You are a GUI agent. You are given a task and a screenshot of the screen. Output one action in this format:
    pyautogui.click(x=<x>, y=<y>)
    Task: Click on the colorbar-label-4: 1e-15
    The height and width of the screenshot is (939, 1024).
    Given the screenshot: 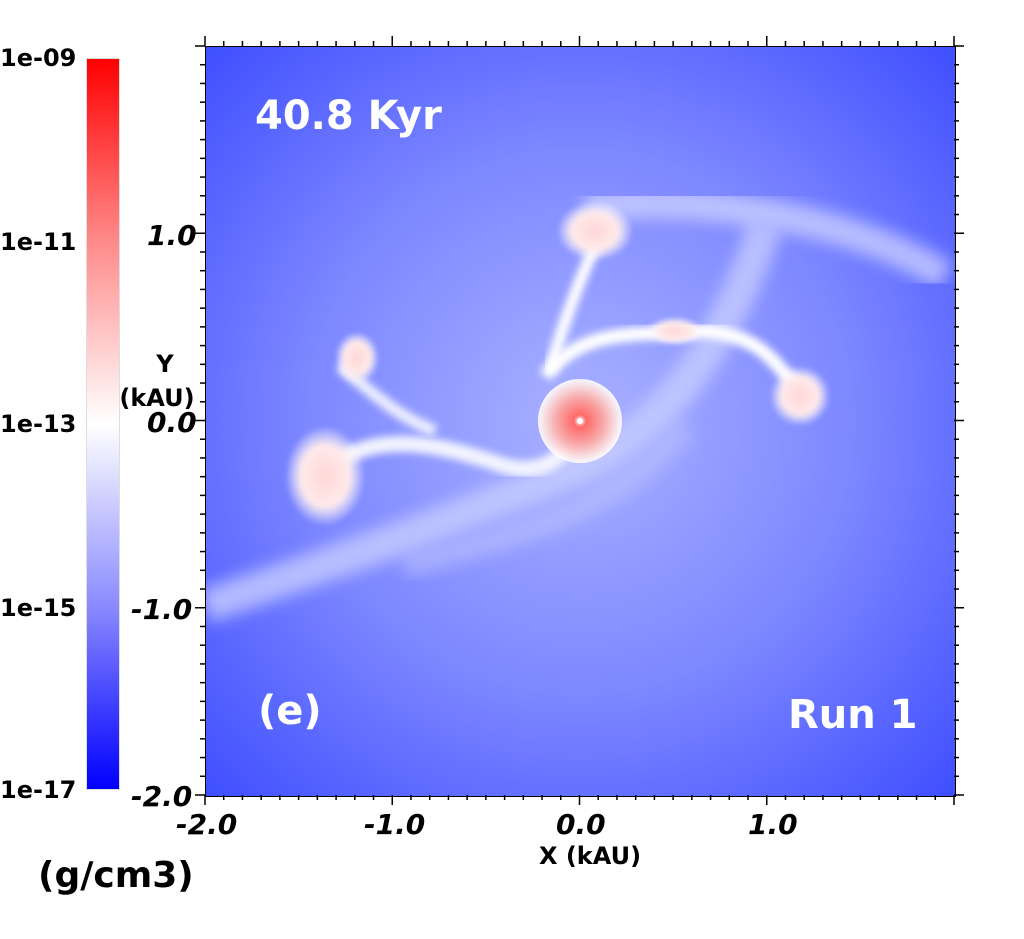 What is the action you would take?
    pyautogui.click(x=38, y=608)
    